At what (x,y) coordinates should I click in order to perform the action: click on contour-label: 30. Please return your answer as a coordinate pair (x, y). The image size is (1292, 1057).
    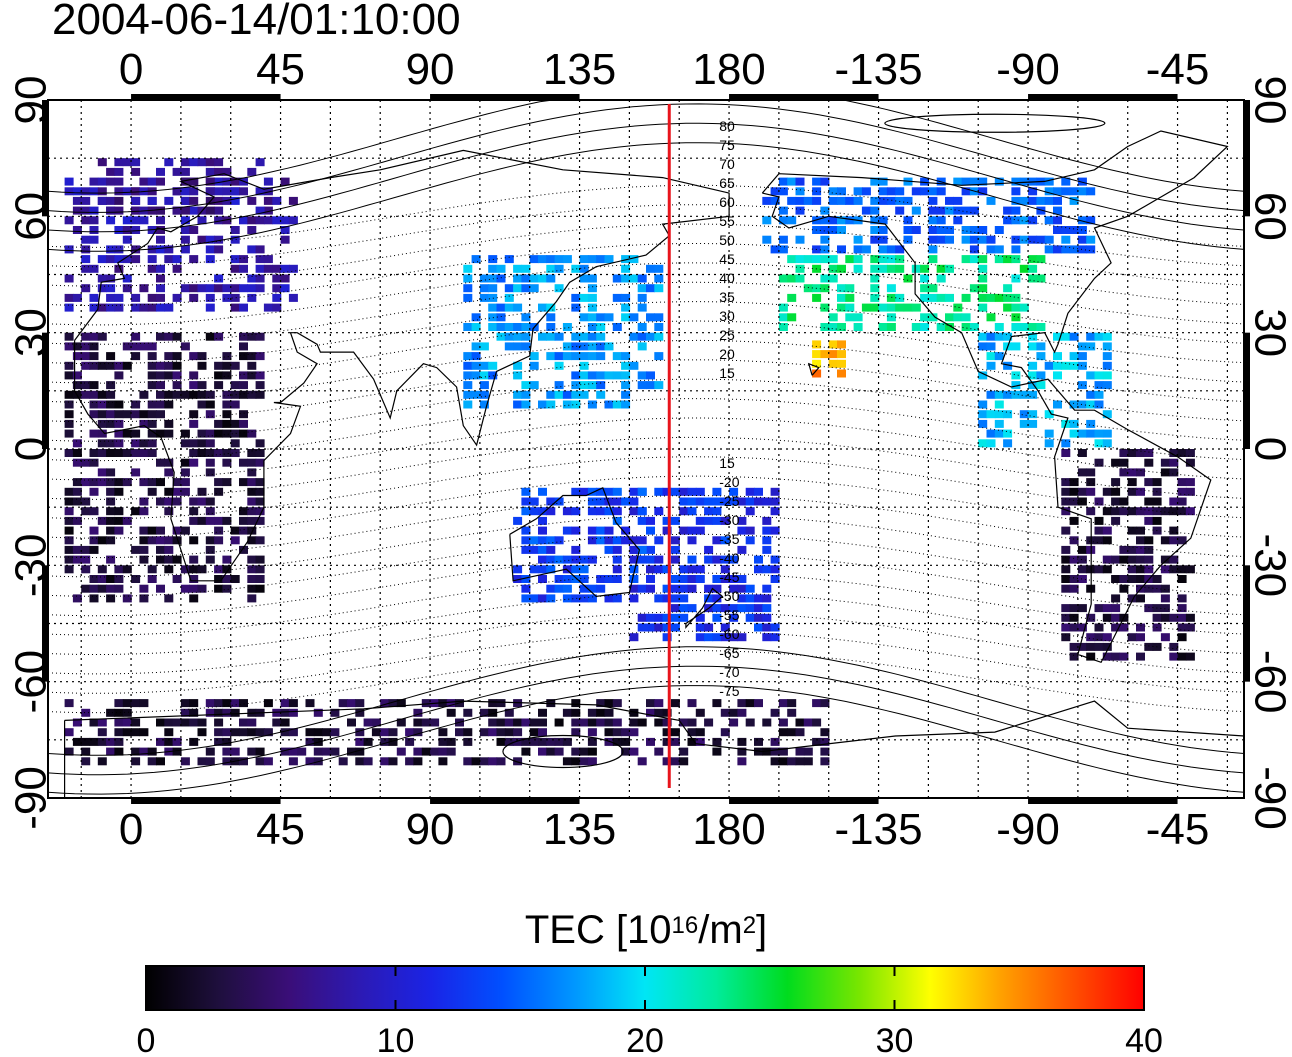
    Looking at the image, I should click on (727, 316).